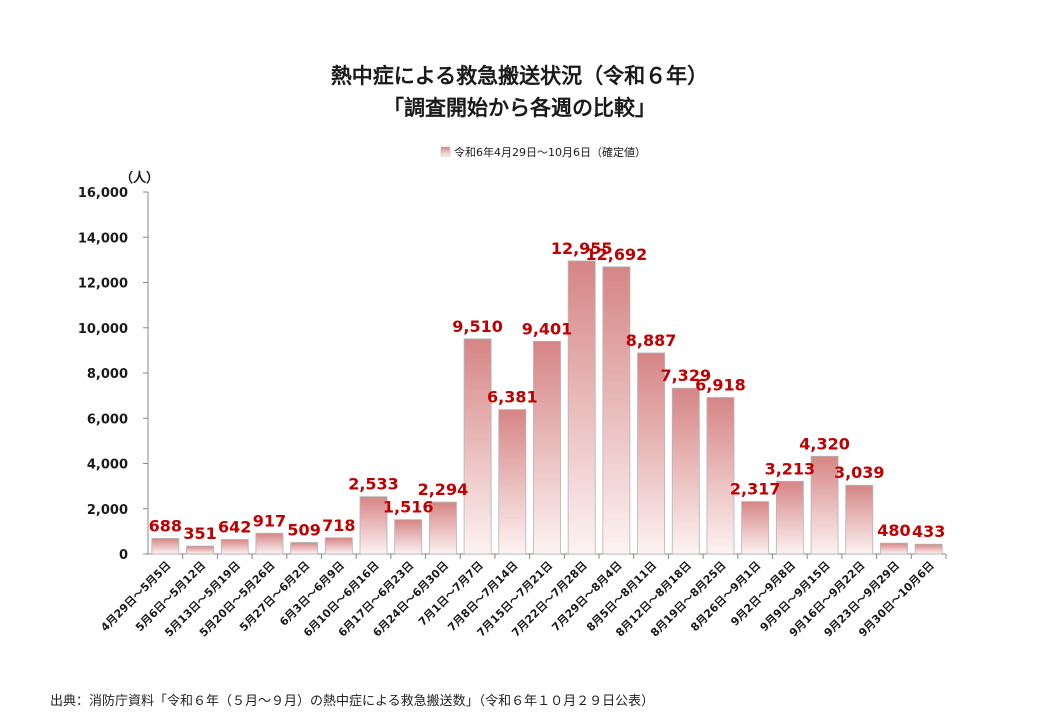 This screenshot has width=1039, height=724. Describe the element at coordinates (139, 178) in the screenshot. I see `y-axis-unit: （人）` at that location.